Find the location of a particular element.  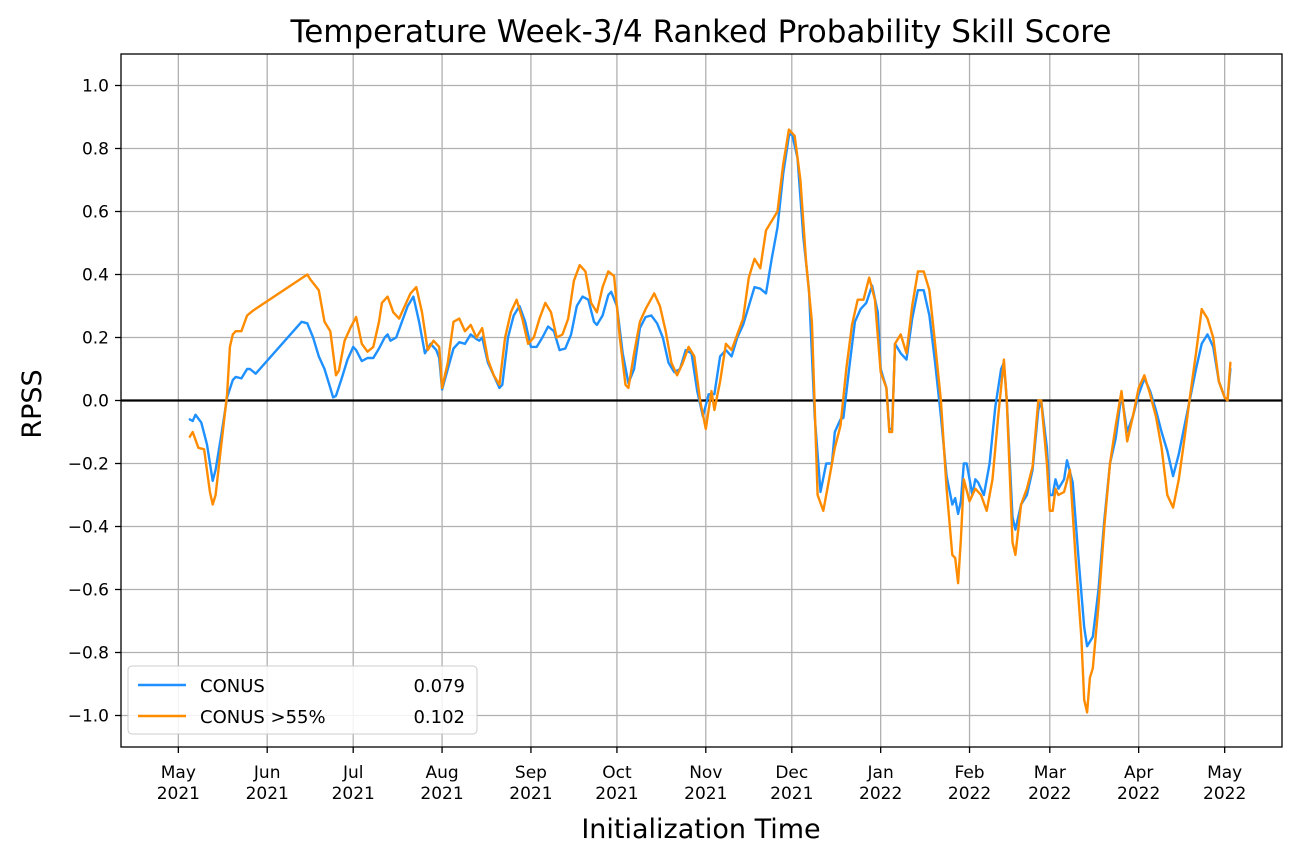

x-tick-label-month: Nov is located at coordinates (705, 773).